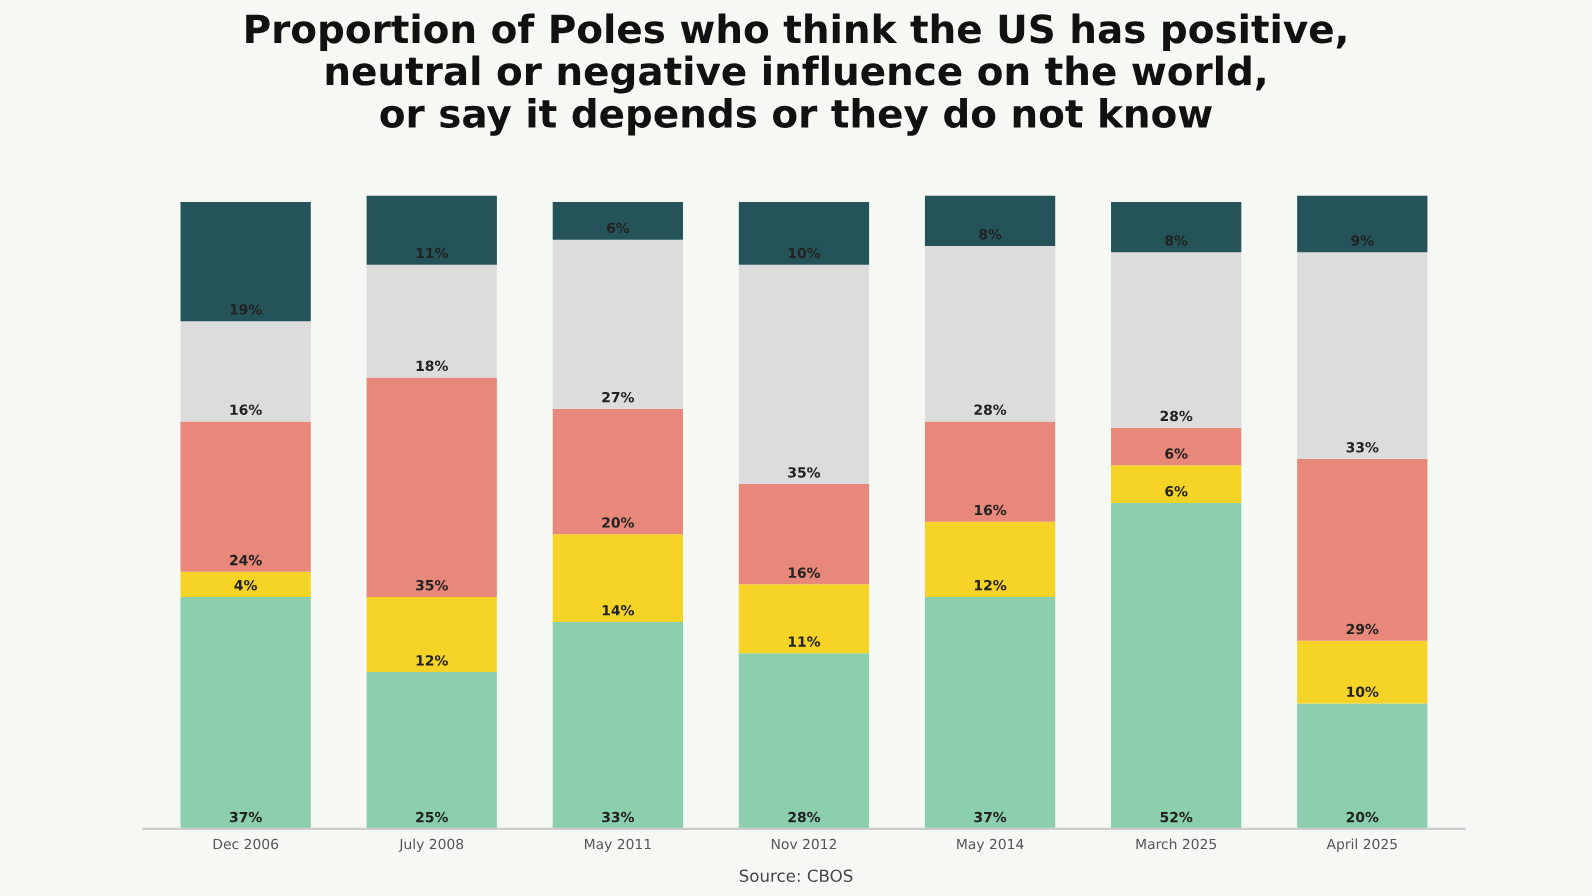 This screenshot has width=1592, height=896. Describe the element at coordinates (796, 74) in the screenshot. I see `chart-title: Proportion of Poles who think the US has positive, neutral or negative influence on the world, or say it depends or they do not know` at that location.